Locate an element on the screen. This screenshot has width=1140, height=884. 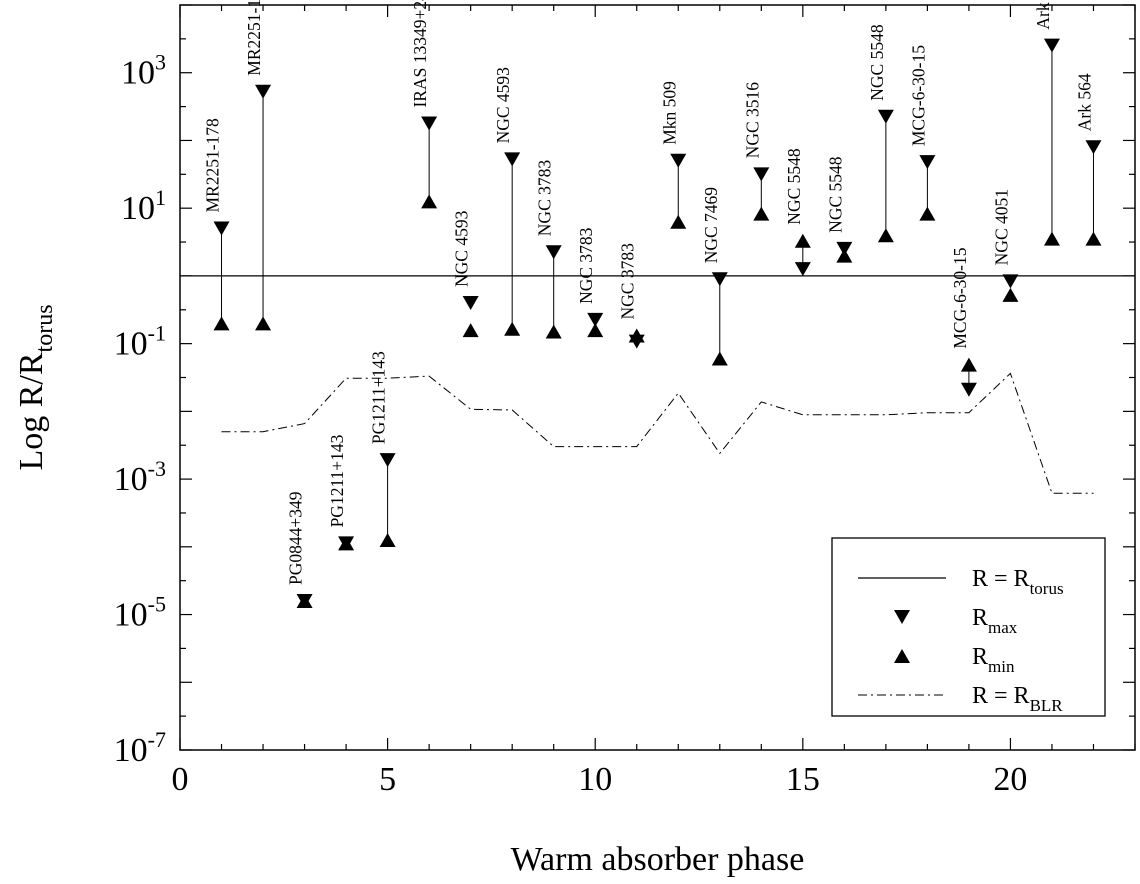
y-tick-label: 10³ is located at coordinates (143, 71).